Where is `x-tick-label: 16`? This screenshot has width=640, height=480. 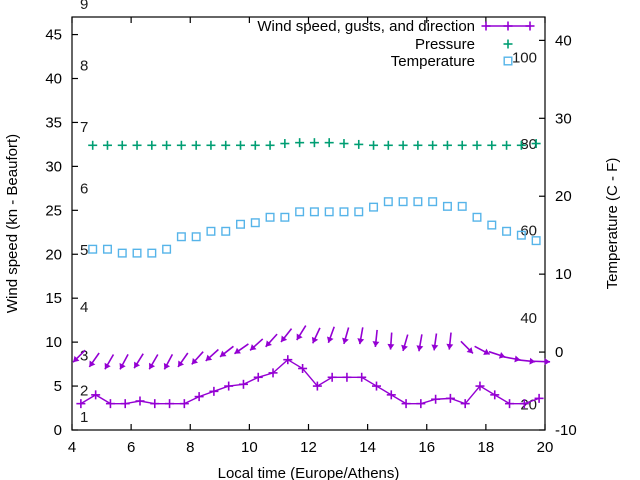
x-tick-label: 16 is located at coordinates (426, 447).